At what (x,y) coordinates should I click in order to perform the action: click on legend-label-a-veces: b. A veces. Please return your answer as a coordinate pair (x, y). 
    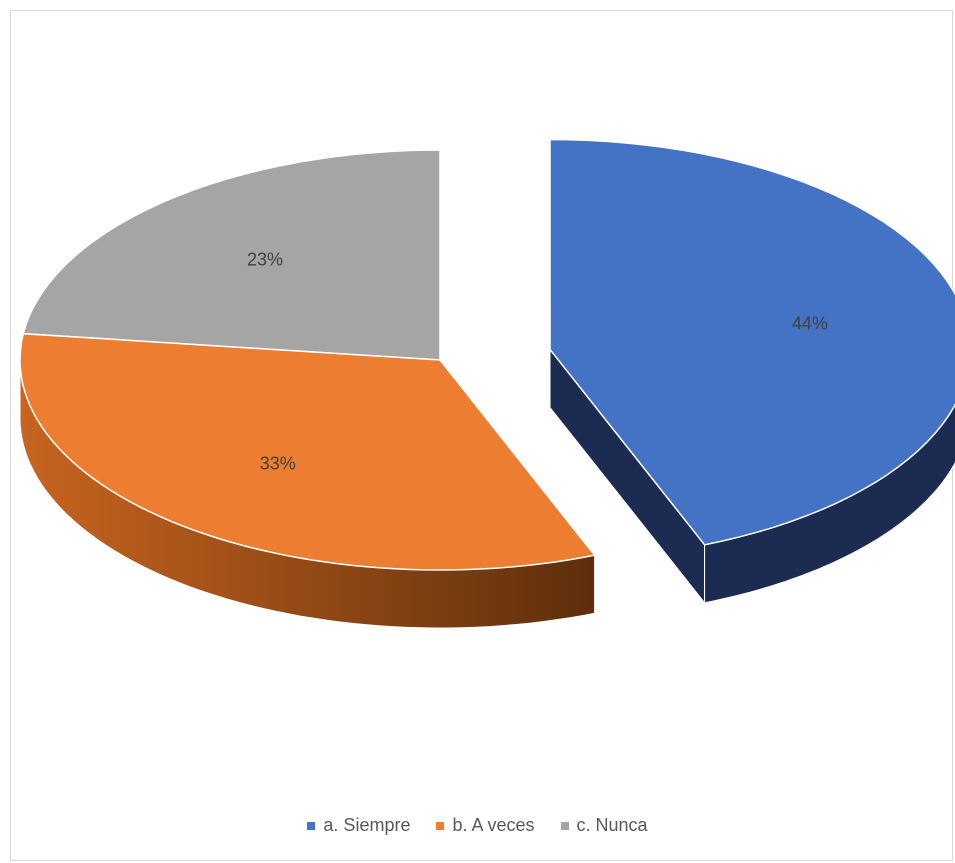
    Looking at the image, I should click on (493, 825).